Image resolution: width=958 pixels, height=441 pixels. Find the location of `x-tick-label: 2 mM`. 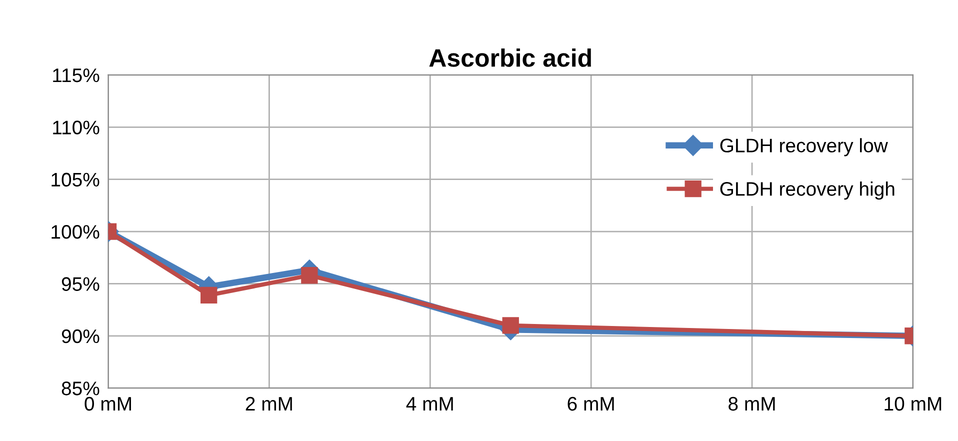

x-tick-label: 2 mM is located at coordinates (269, 403).